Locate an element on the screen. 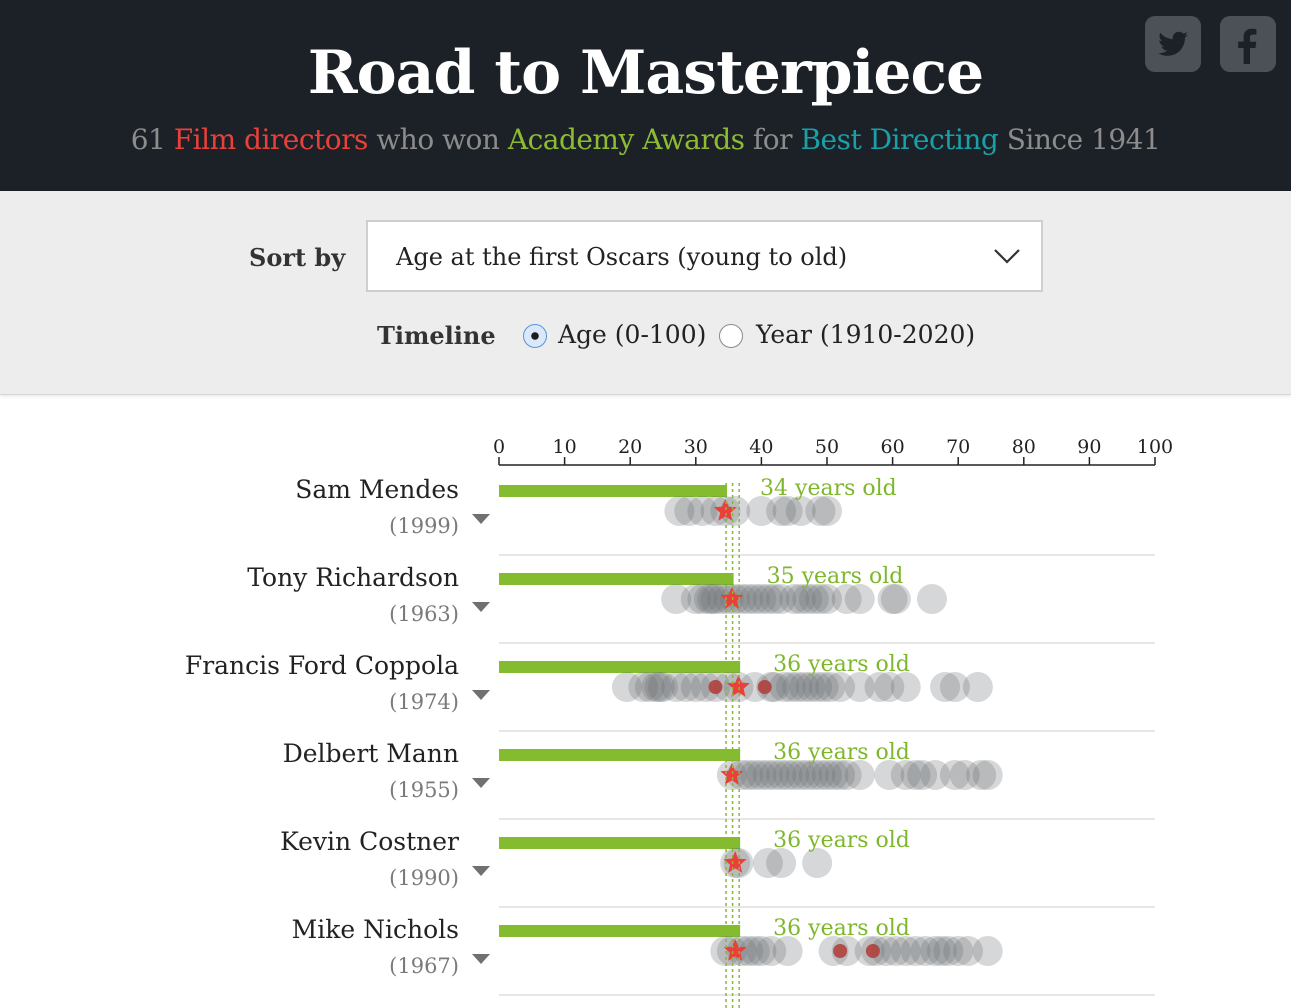 The height and width of the screenshot is (1008, 1291). facebook-share-button is located at coordinates (1248, 44).